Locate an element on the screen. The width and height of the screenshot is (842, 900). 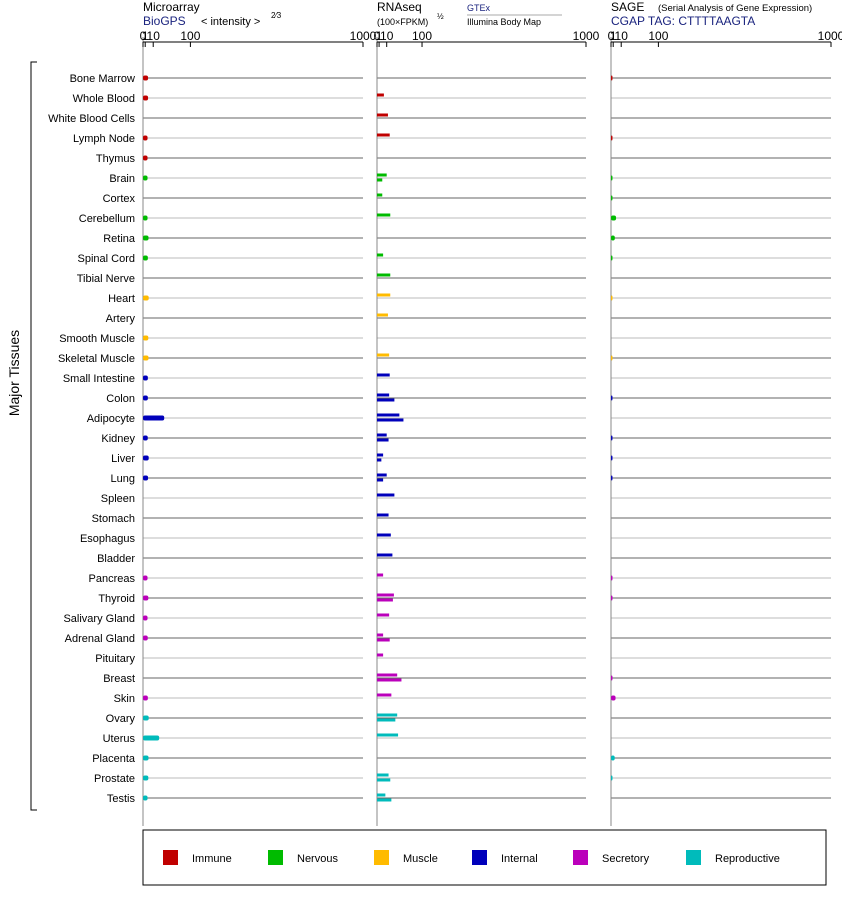
microarray-unit: < intensity > is located at coordinates (230, 22).